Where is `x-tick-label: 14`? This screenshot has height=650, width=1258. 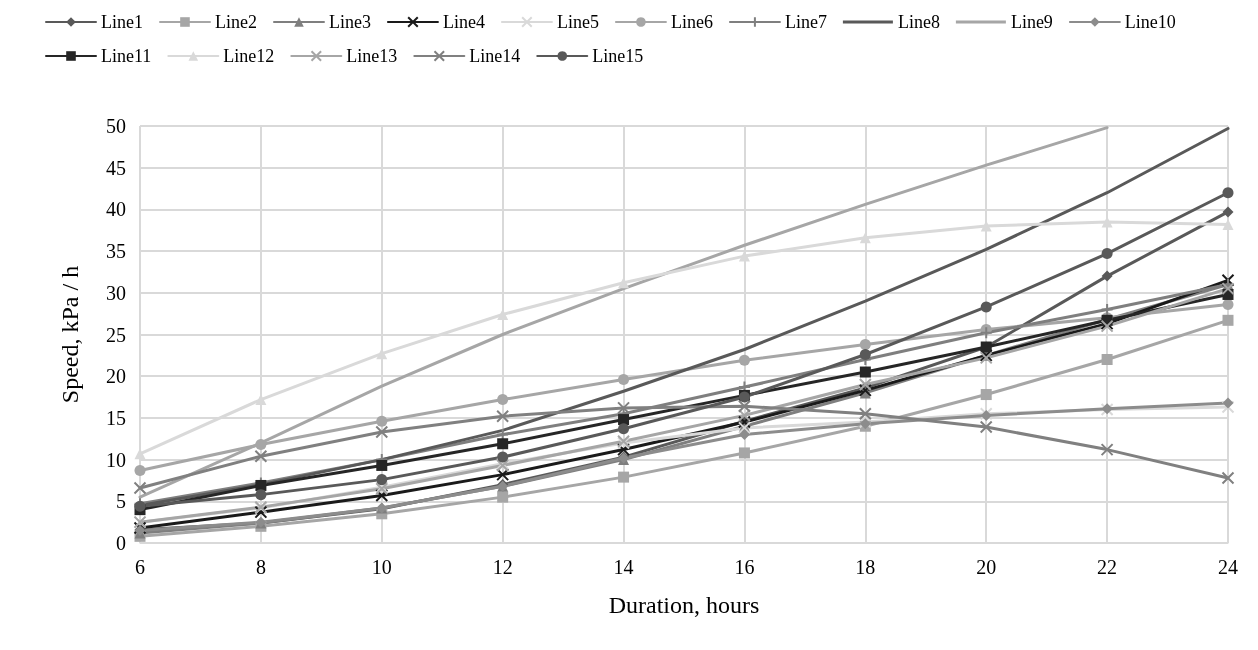 x-tick-label: 14 is located at coordinates (623, 567).